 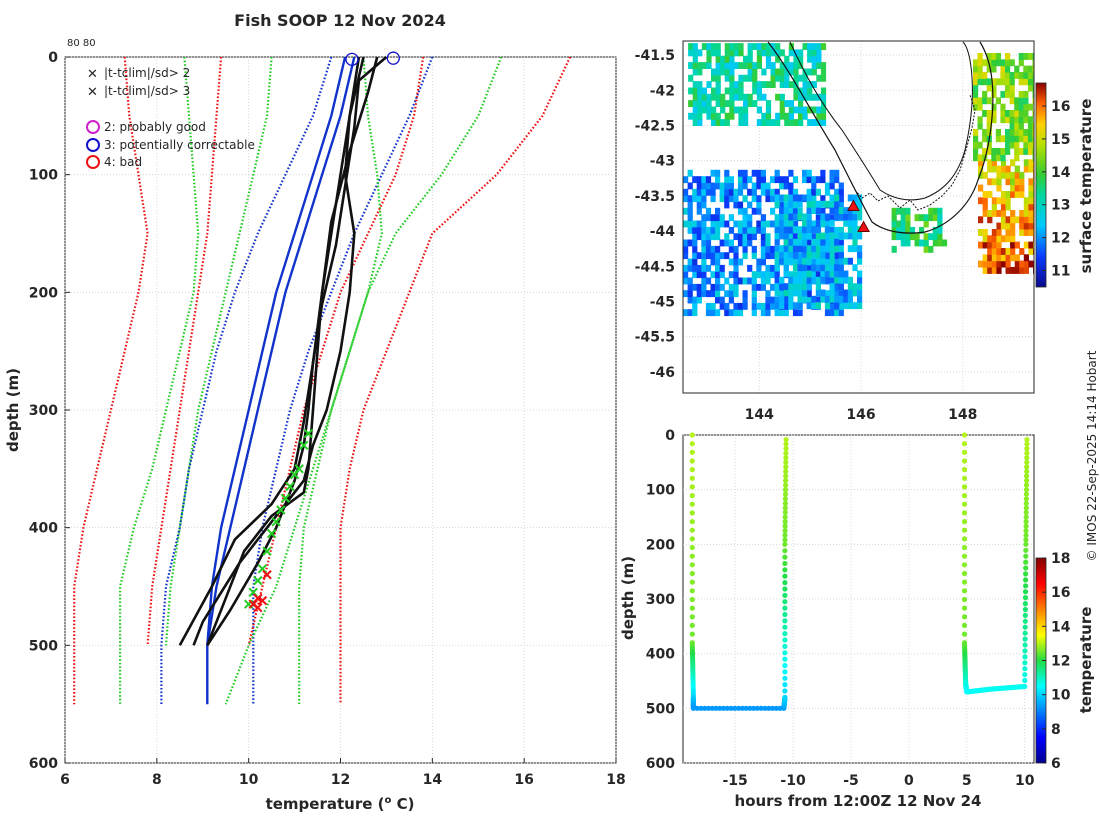 What do you see at coordinates (92, 92) in the screenshot?
I see `legend-red-x-icon: ✕` at bounding box center [92, 92].